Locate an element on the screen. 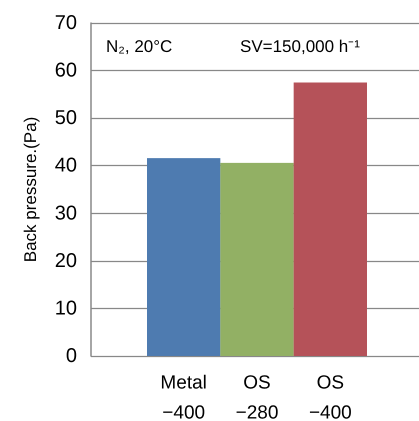 The width and height of the screenshot is (419, 421). y-tick-label: 0 is located at coordinates (71, 356).